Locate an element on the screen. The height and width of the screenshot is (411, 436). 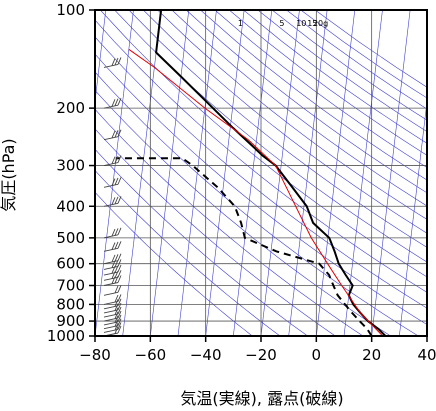
y-tick-label: 200 is located at coordinates (70, 108).